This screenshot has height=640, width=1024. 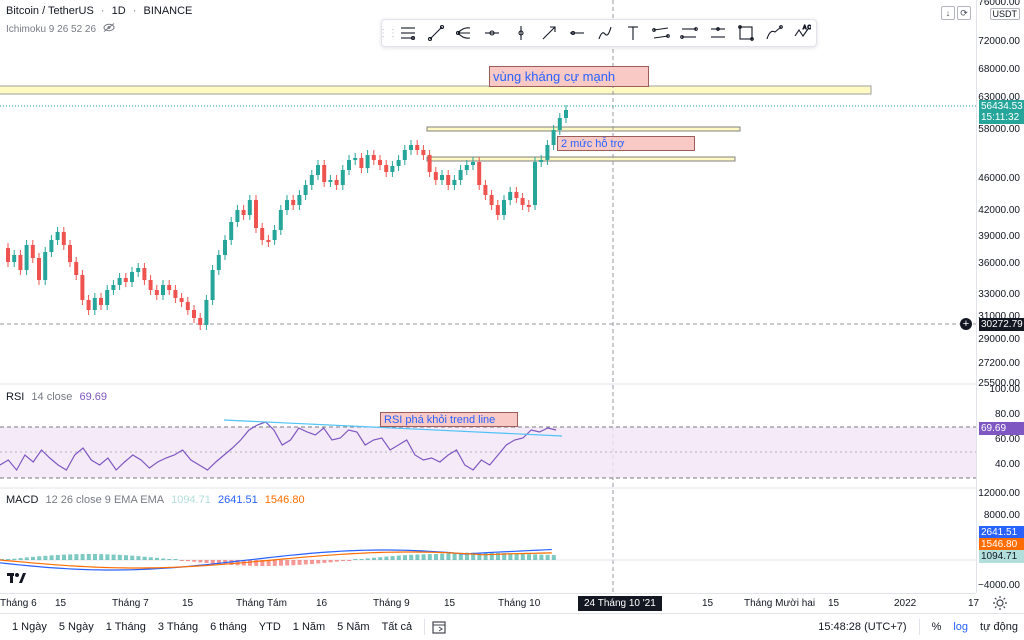 I want to click on pitchfork-icon, so click(x=464, y=33).